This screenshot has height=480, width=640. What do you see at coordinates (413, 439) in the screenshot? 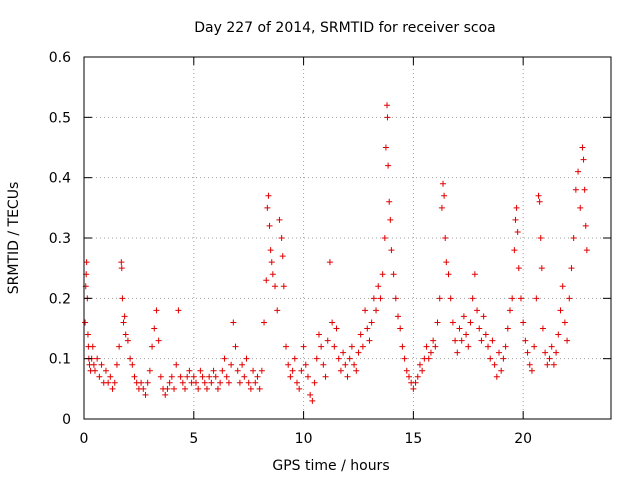
I see `x-tick-label: 15` at bounding box center [413, 439].